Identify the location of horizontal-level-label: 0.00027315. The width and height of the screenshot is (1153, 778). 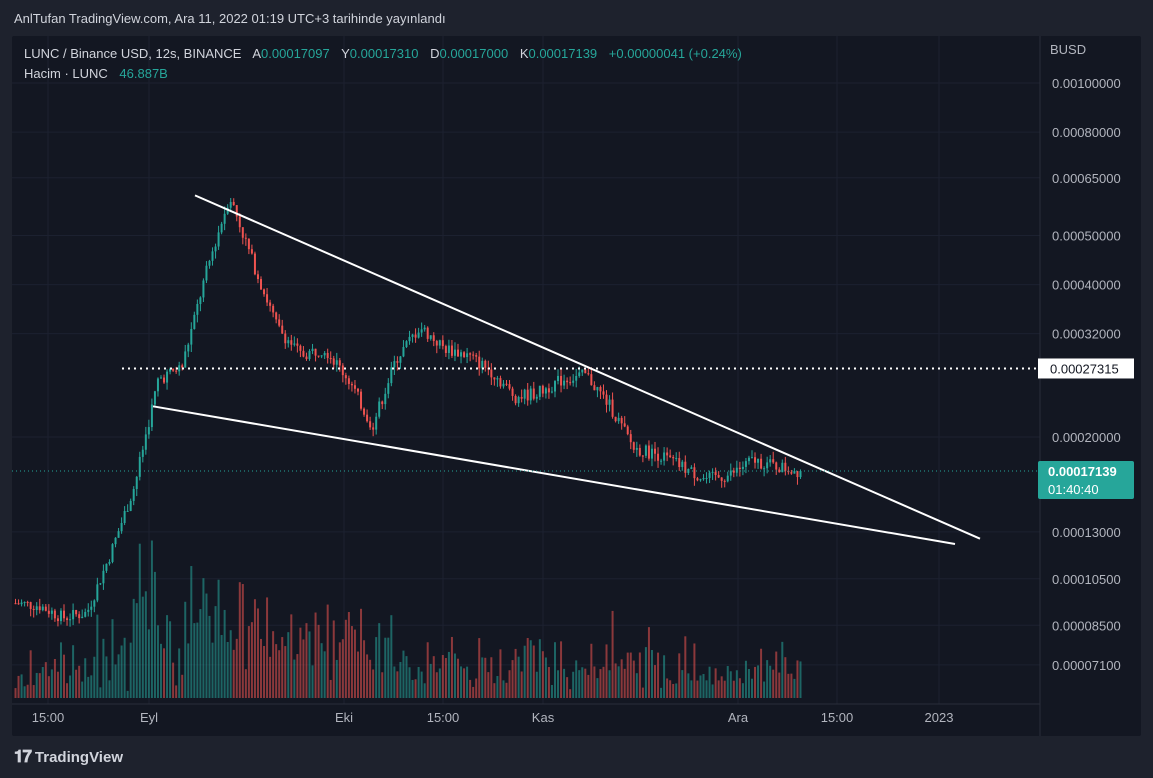
(1084, 368).